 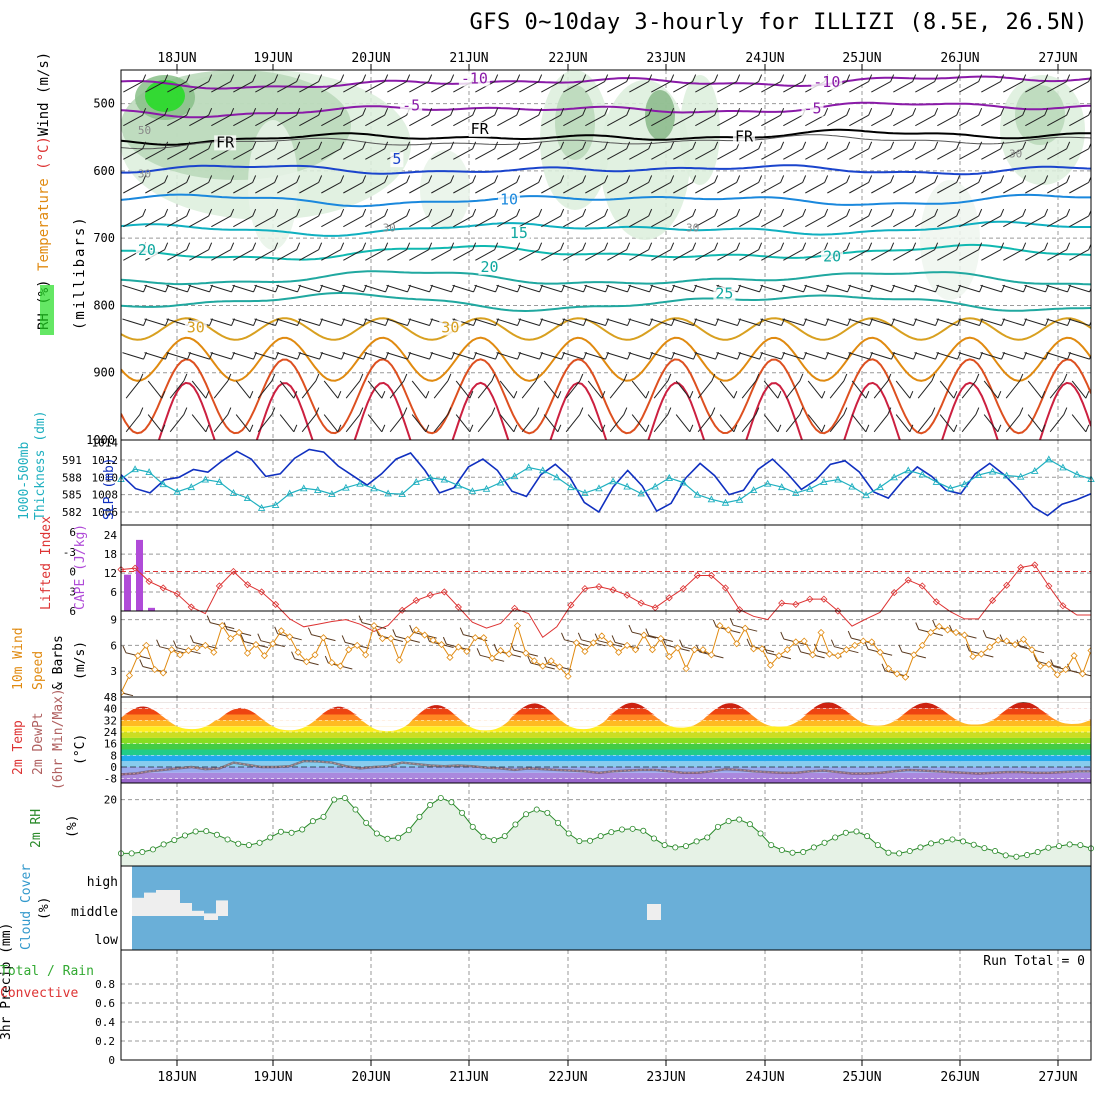 What do you see at coordinates (72, 572) in the screenshot?
I see `tick-label: 0` at bounding box center [72, 572].